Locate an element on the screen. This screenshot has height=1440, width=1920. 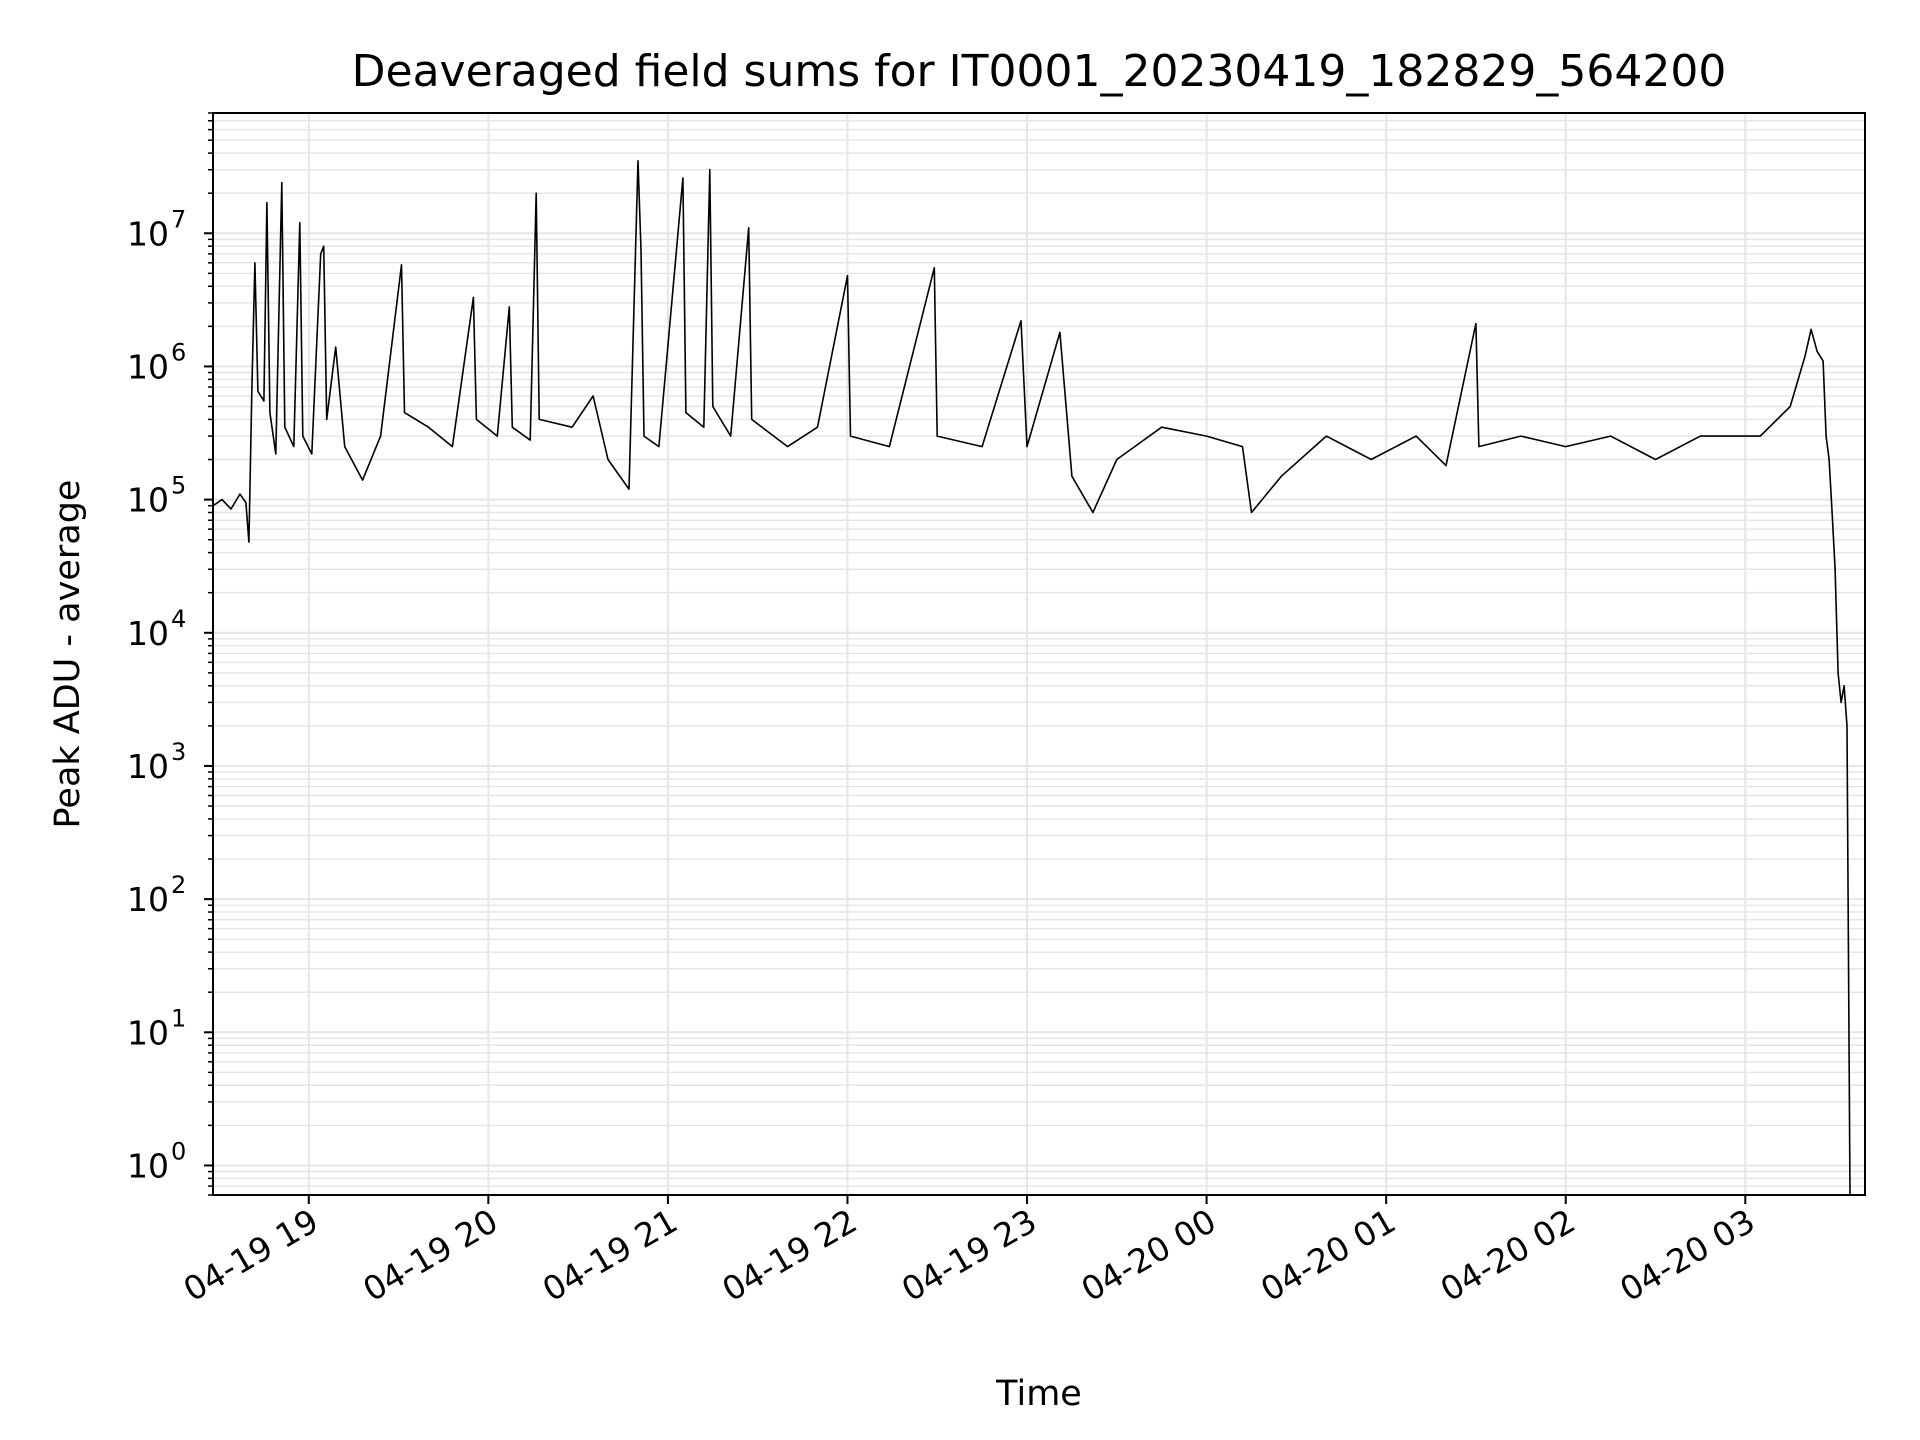
y-tick-exponent: 4 is located at coordinates (178, 619).